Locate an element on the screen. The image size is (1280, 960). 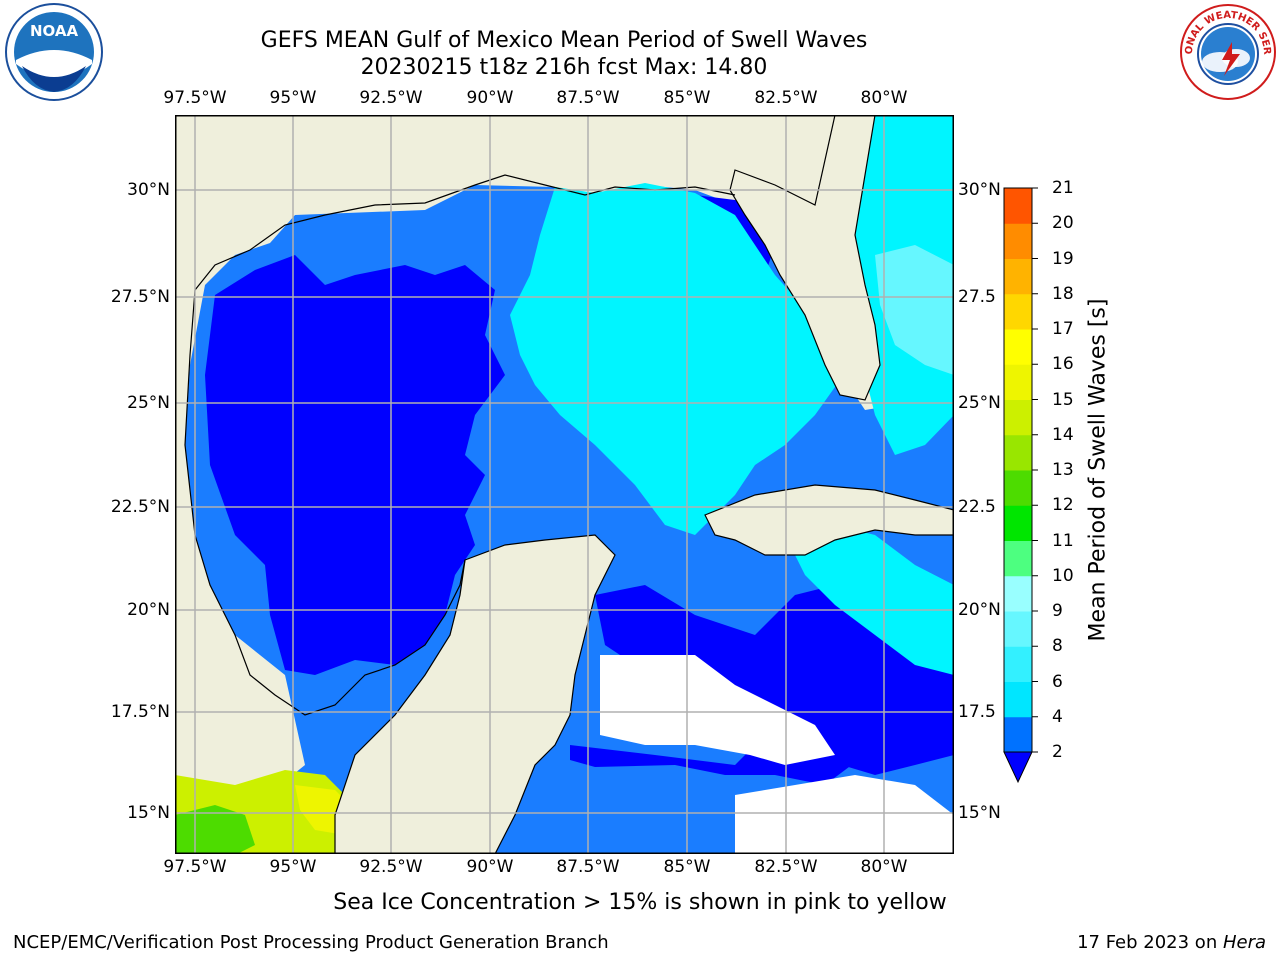
colorbar-tick: 9 is located at coordinates (1057, 611).